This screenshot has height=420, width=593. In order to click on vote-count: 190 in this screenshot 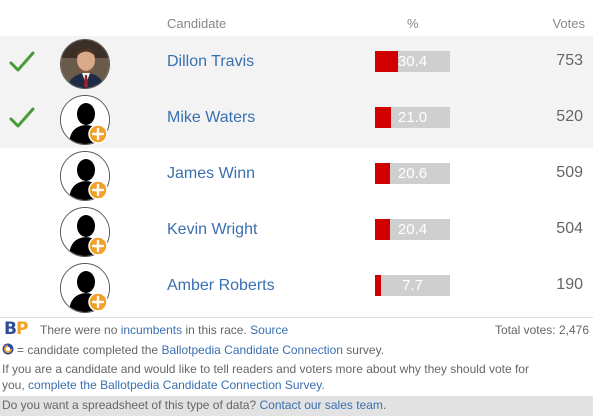, I will do `click(569, 284)`.